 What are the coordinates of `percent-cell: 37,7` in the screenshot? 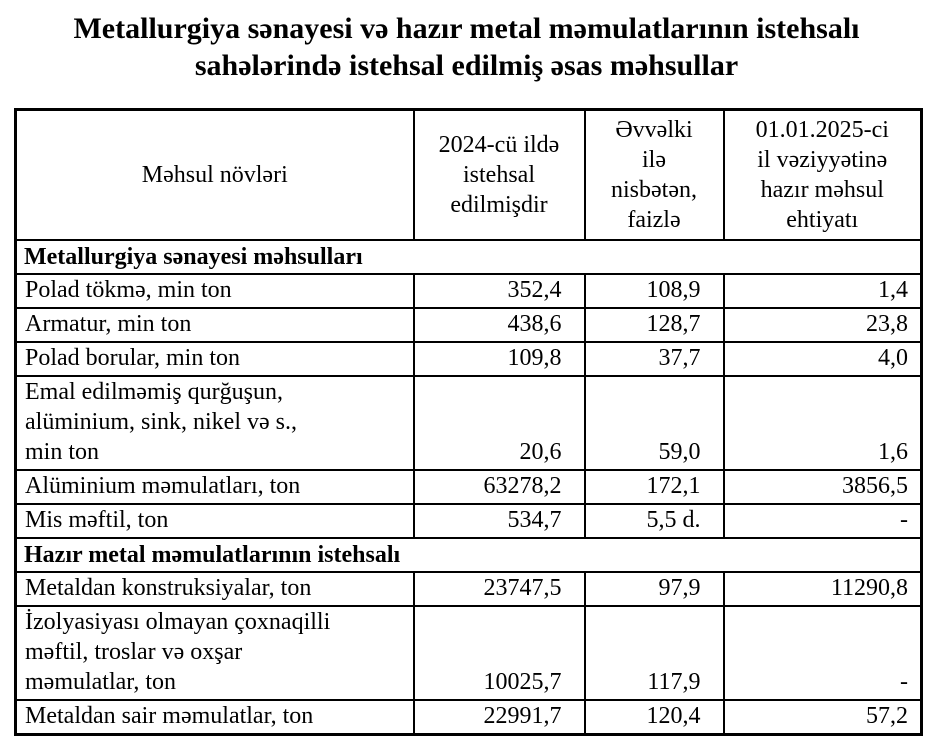 It's located at (654, 358).